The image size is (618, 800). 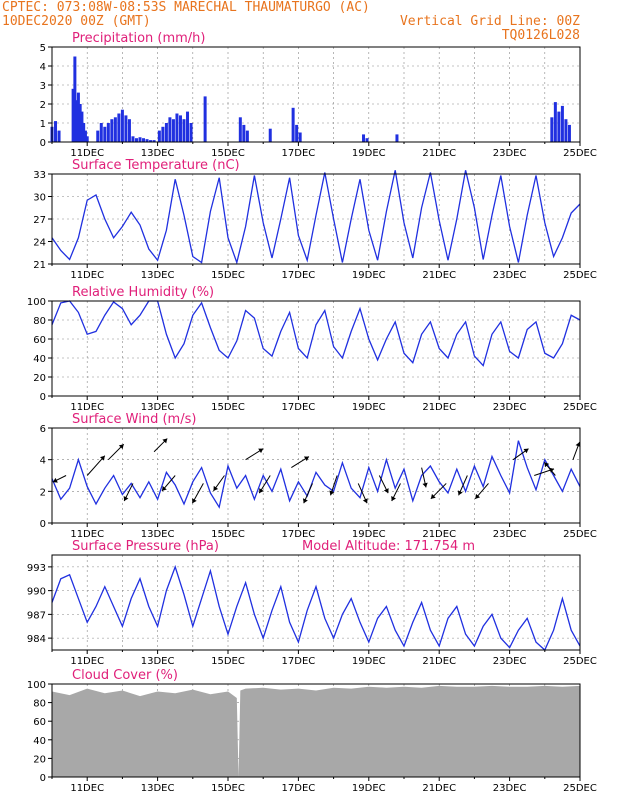 What do you see at coordinates (43, 429) in the screenshot?
I see `y-tick-label: 6` at bounding box center [43, 429].